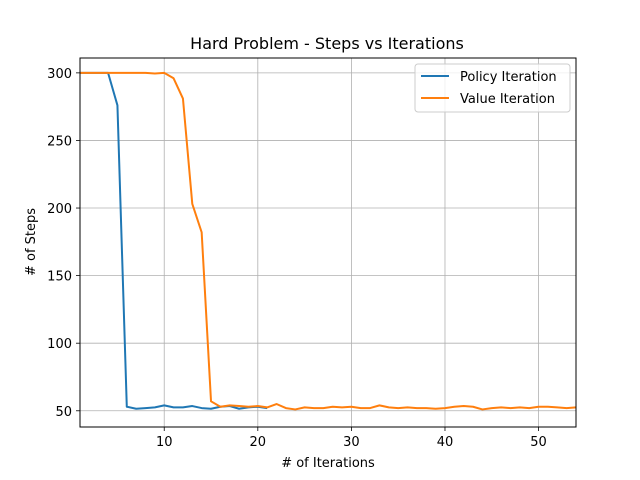 The height and width of the screenshot is (480, 640). Describe the element at coordinates (31, 242) in the screenshot. I see `y-axis-label: # of Steps` at that location.